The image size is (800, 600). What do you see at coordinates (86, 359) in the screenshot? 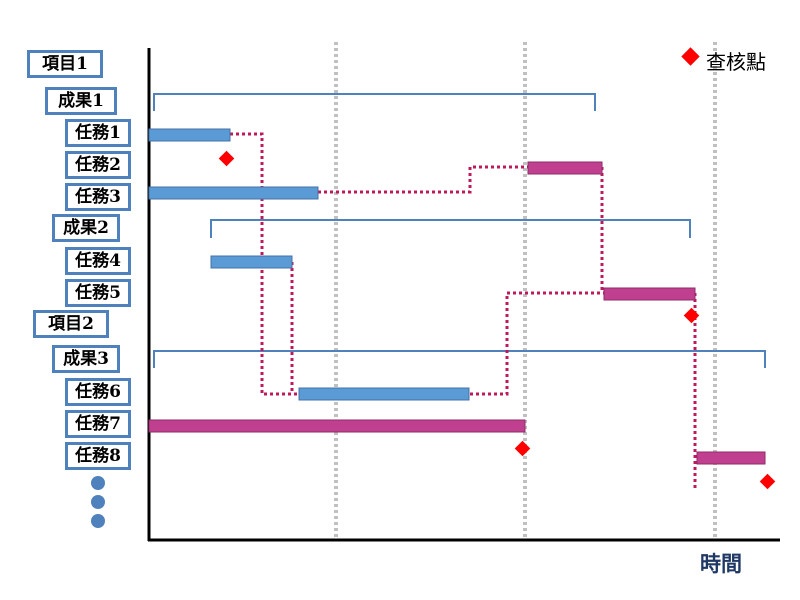
I see `row-label-result3: 成果3` at bounding box center [86, 359].